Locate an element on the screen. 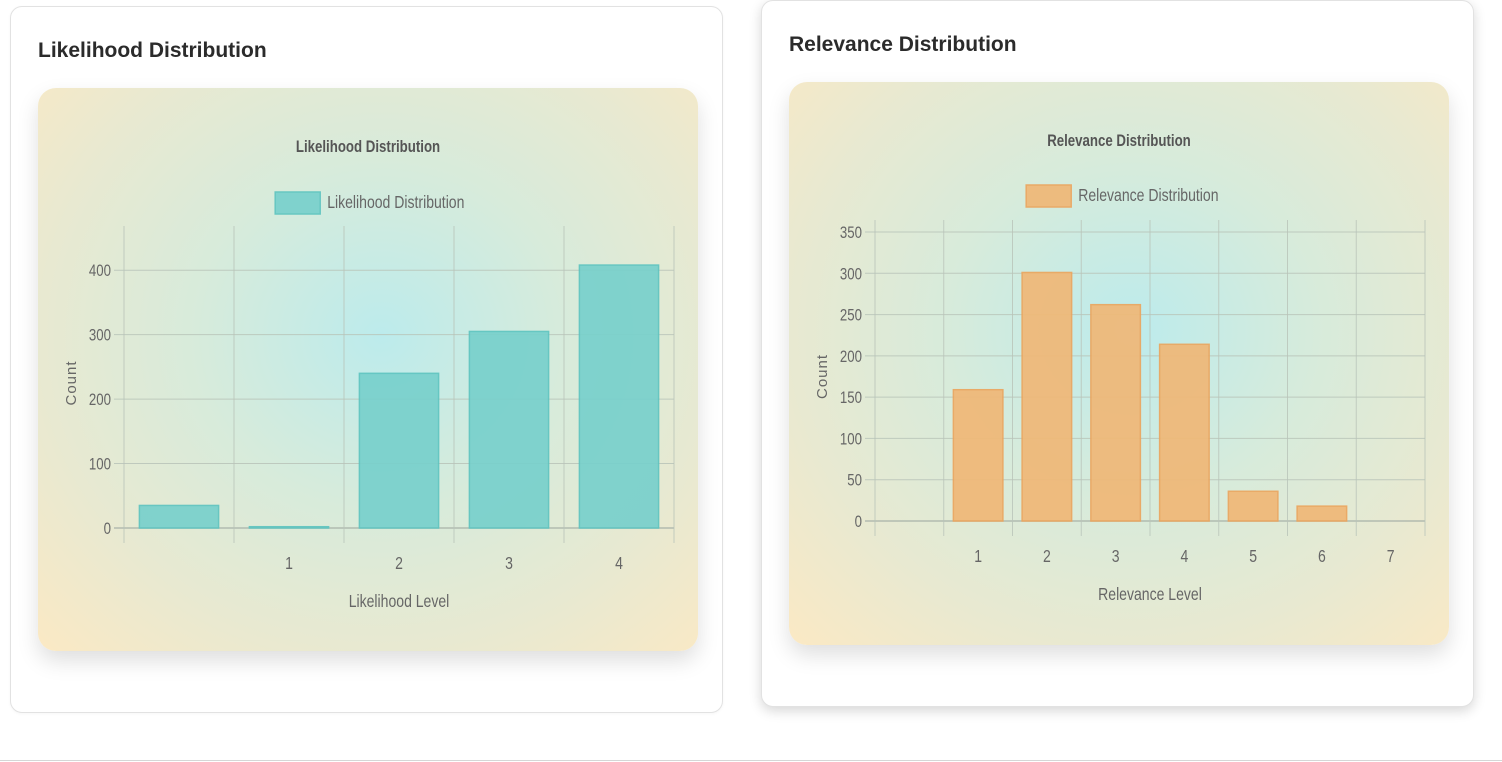 The image size is (1502, 762). chart-legend: Relevance Distribution is located at coordinates (1122, 196).